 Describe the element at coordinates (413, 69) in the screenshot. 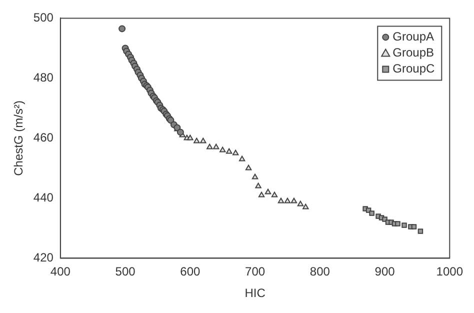

I see `legend-label: GroupC` at that location.